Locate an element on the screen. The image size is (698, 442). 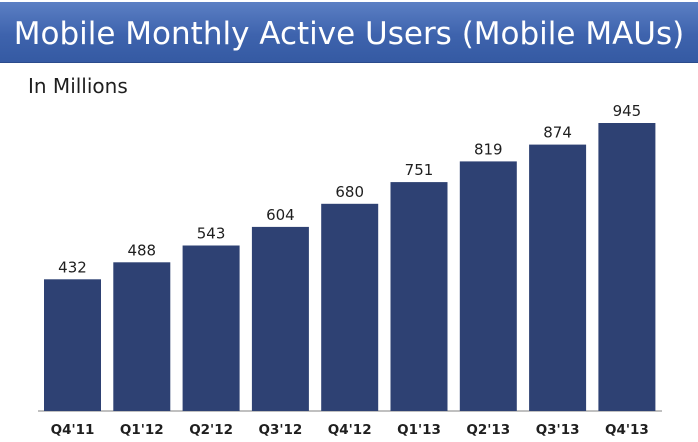
x-tick-label: Q1'12 is located at coordinates (142, 430).